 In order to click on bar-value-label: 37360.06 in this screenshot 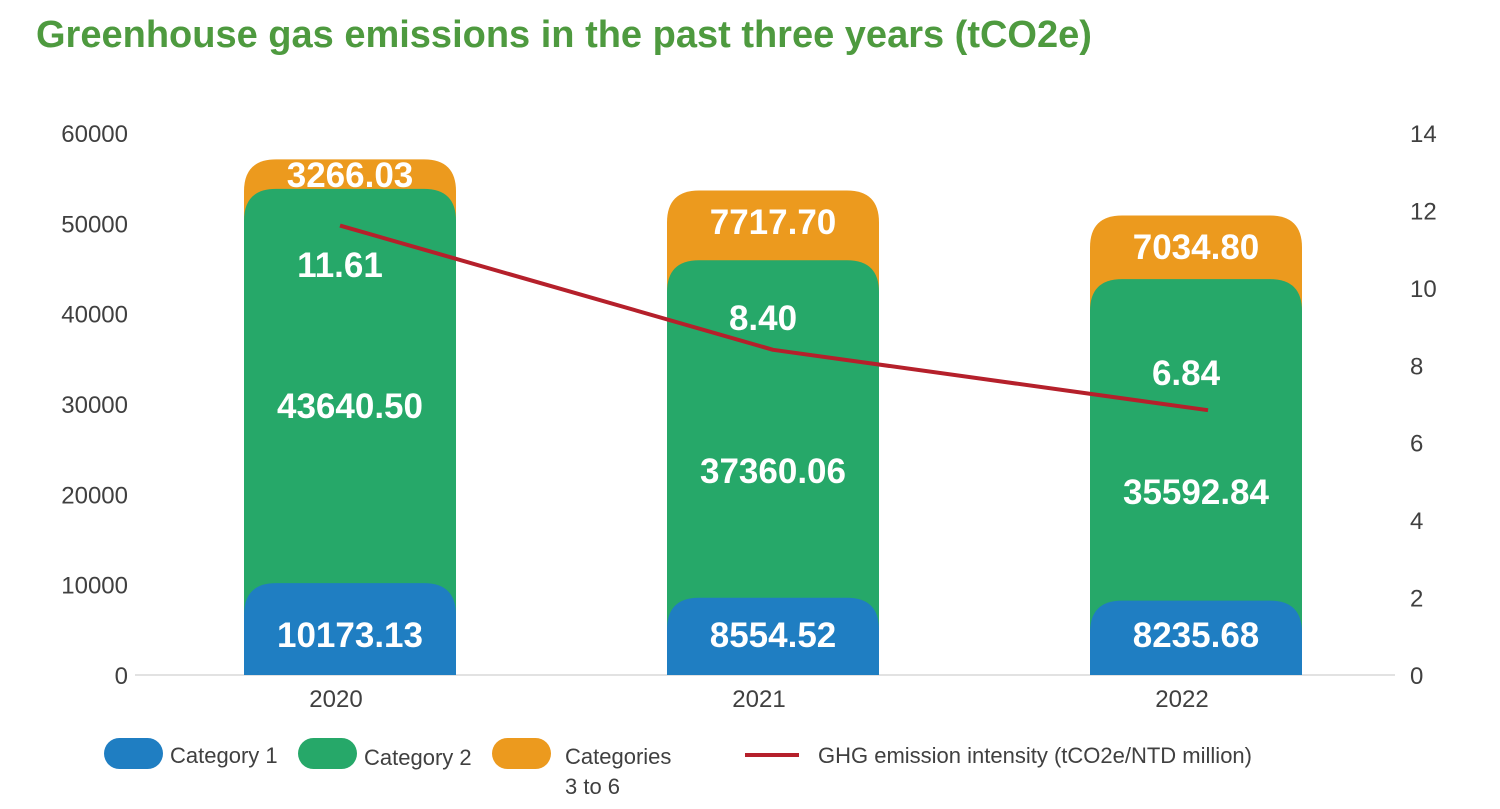, I will do `click(773, 471)`.